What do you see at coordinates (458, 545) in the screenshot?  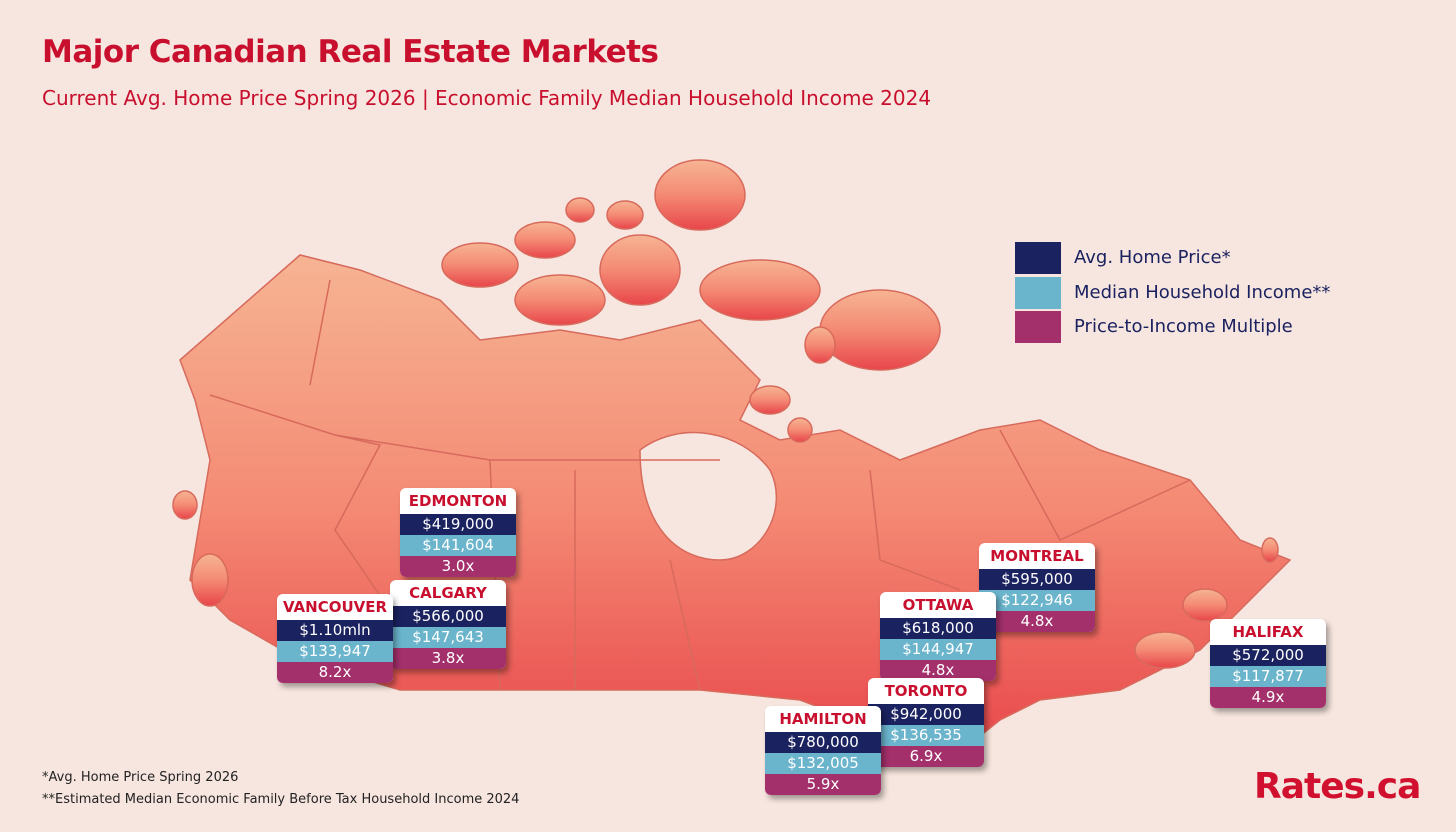 I see `city-income: $141,604` at bounding box center [458, 545].